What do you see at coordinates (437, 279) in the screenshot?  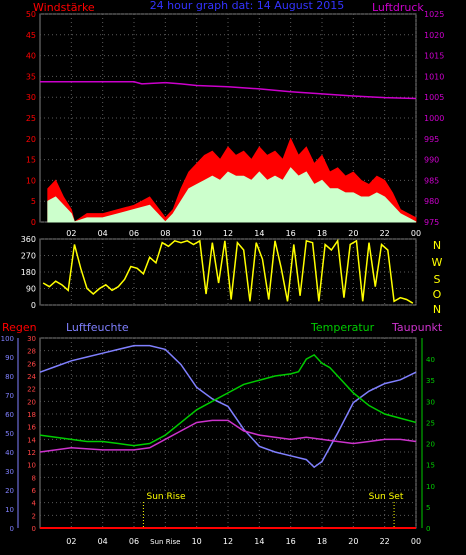 I see `compass-s: S` at bounding box center [437, 279].